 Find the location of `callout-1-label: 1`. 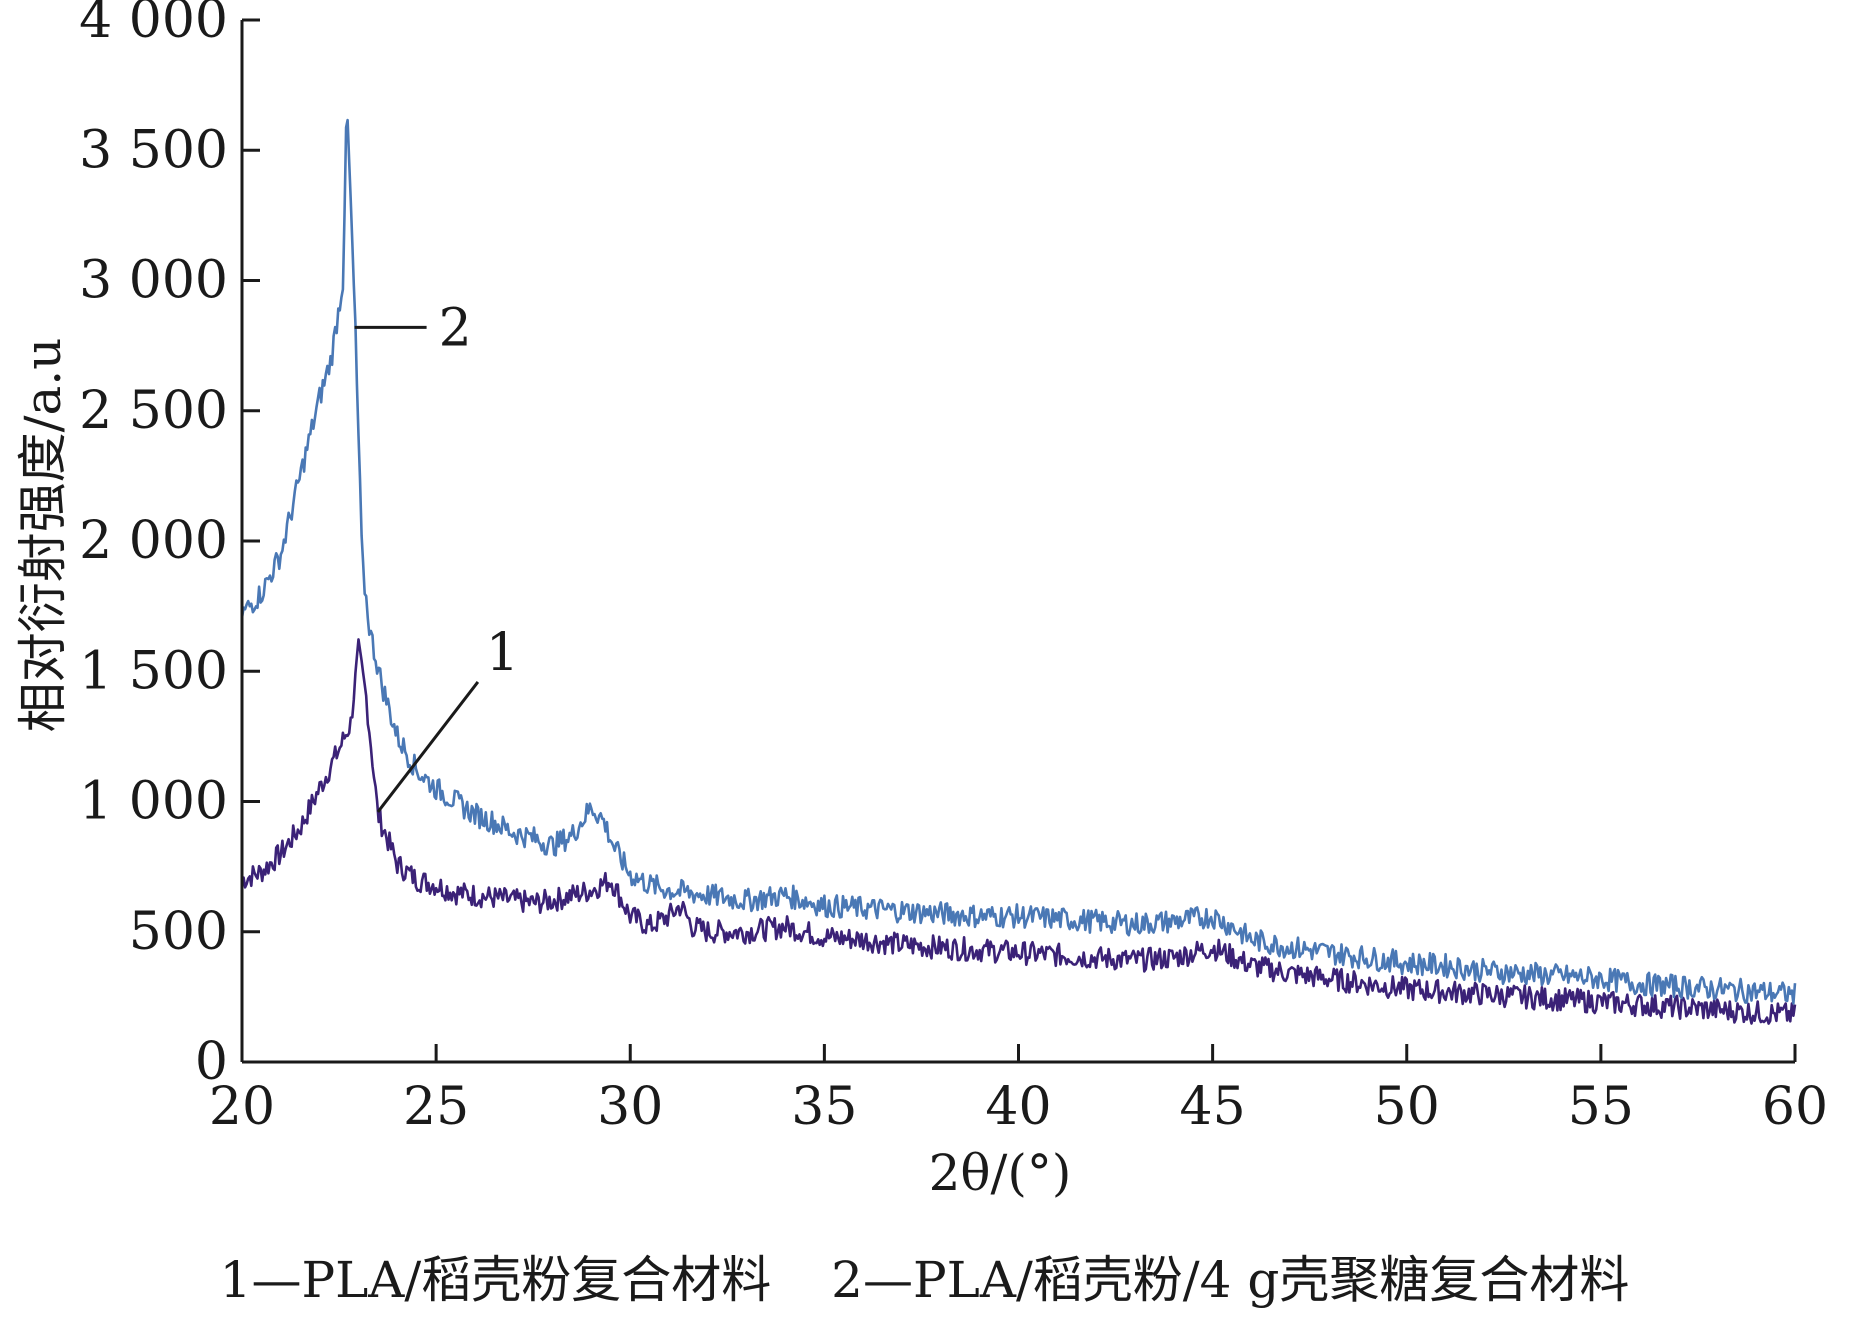

callout-1-label: 1 is located at coordinates (502, 653).